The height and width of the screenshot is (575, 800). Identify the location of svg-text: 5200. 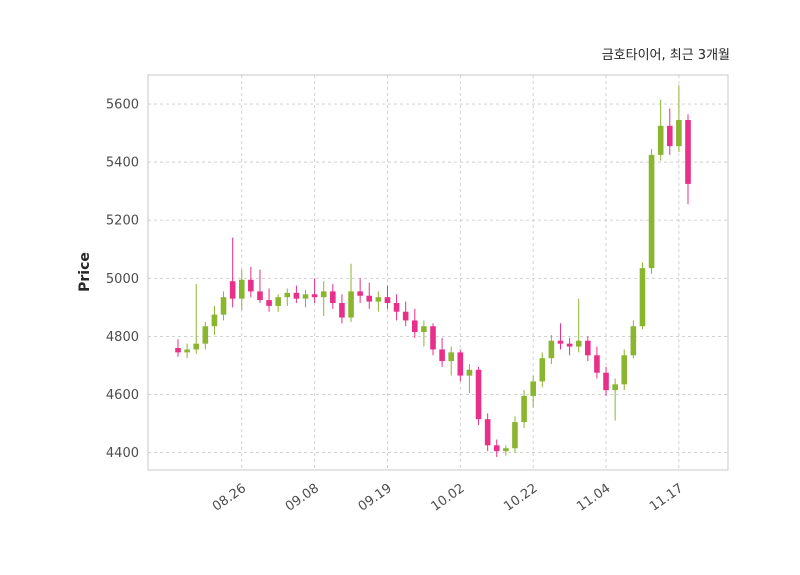
(122, 221).